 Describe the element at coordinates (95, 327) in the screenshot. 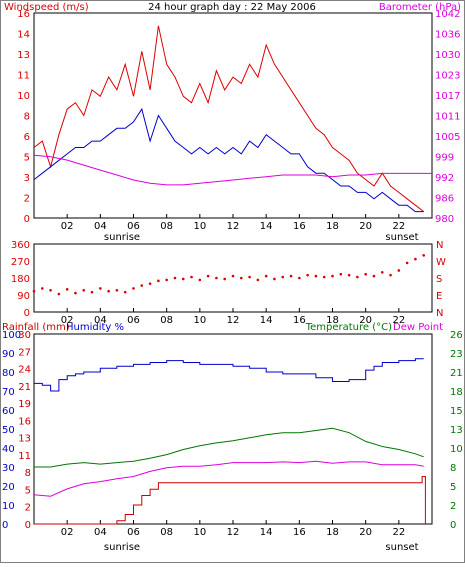

I see `humidity-axis-label: Humidity %` at that location.